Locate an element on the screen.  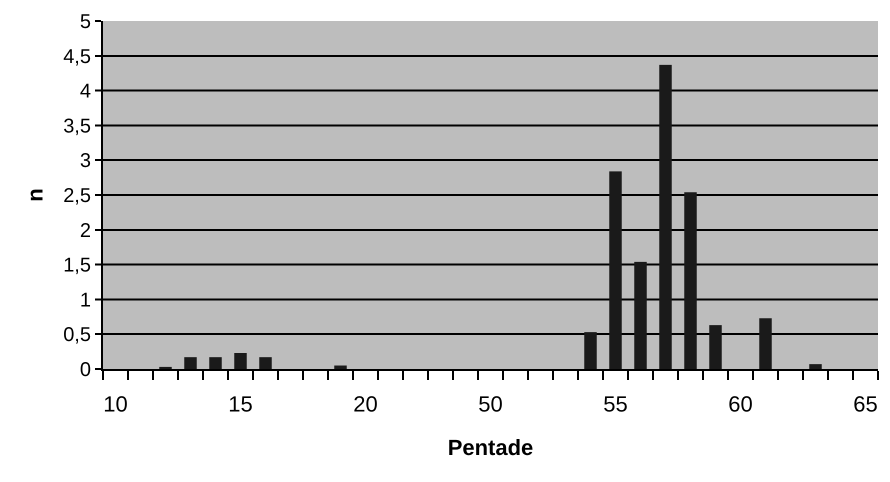
x-tick-label: 60 is located at coordinates (740, 403).